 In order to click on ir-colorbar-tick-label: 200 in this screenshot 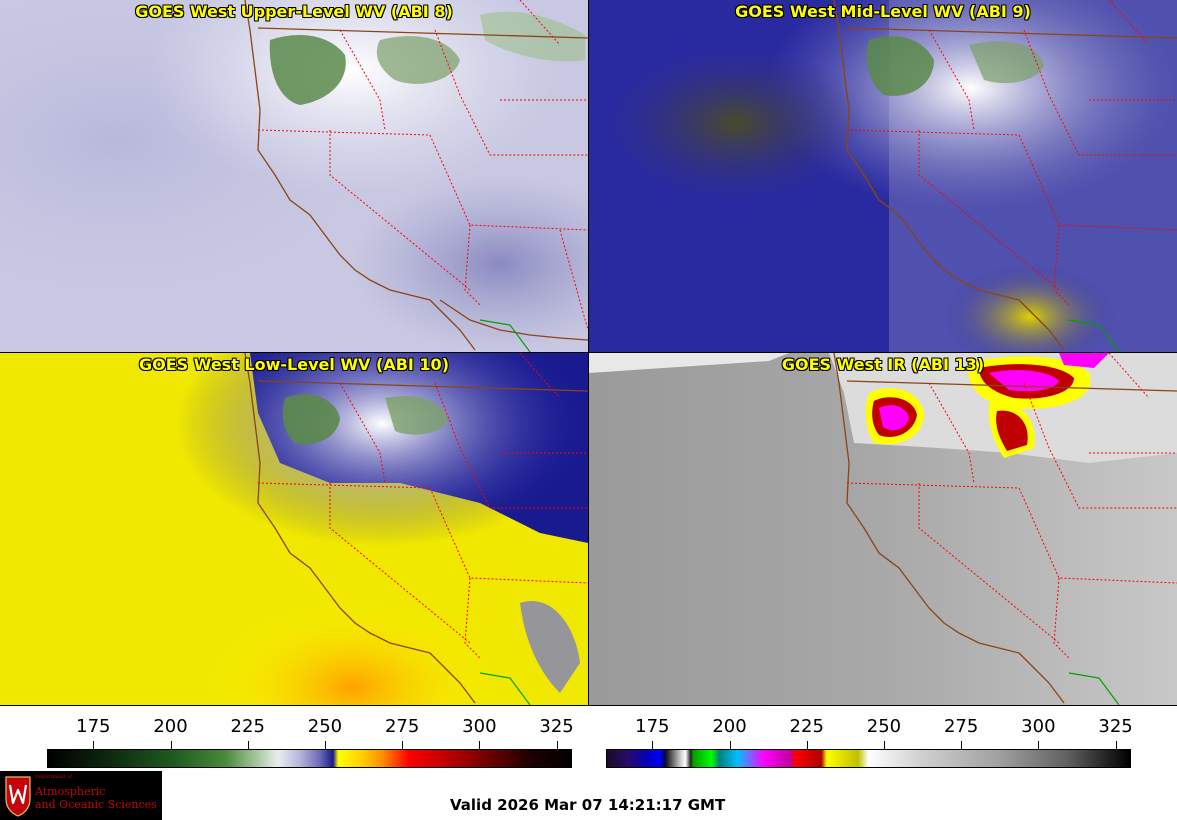, I will do `click(729, 726)`.